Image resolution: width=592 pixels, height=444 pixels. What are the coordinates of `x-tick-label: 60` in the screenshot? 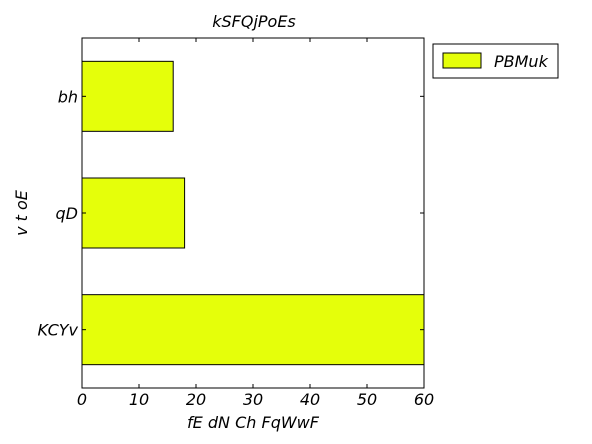 It's located at (424, 399).